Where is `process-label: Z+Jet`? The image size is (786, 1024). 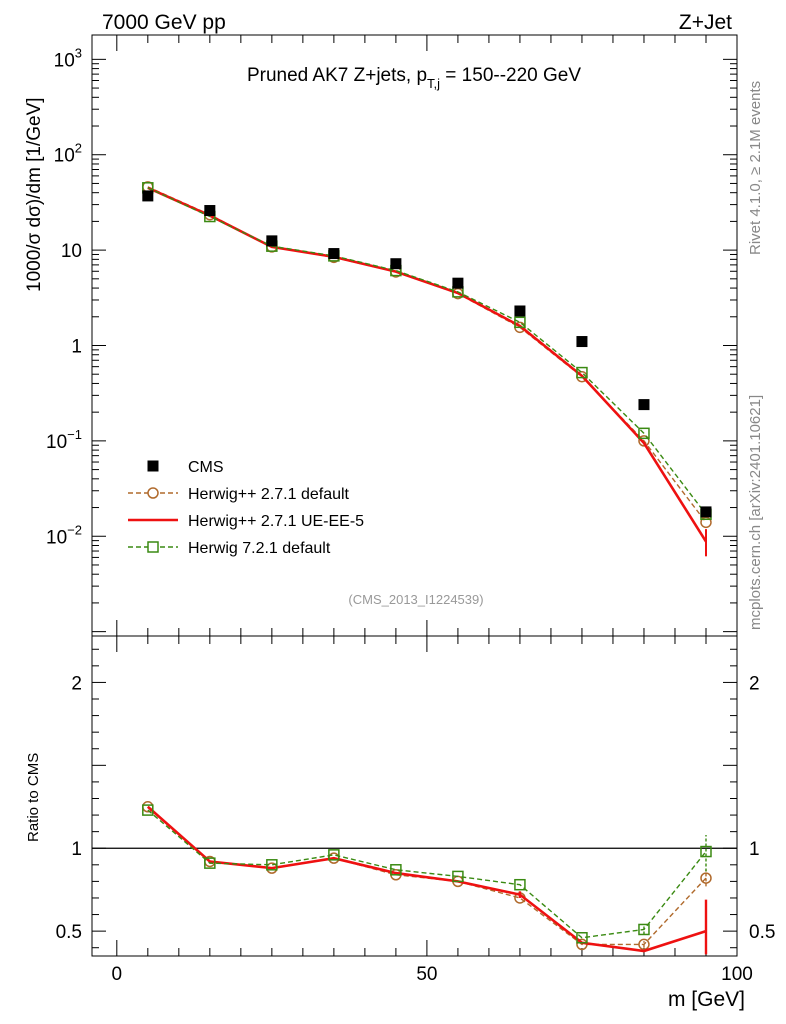
process-label: Z+Jet is located at coordinates (705, 22).